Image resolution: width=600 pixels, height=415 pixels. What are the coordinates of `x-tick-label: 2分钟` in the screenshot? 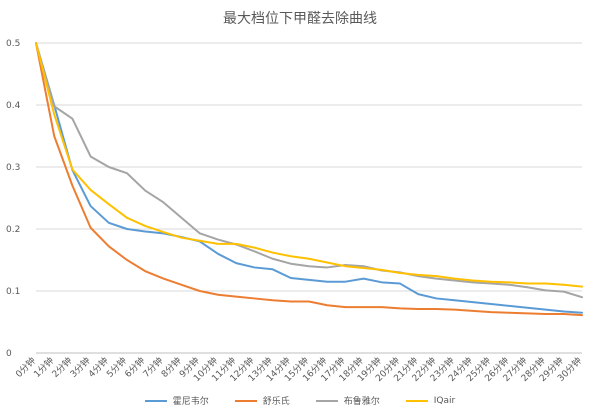 It's located at (61, 367).